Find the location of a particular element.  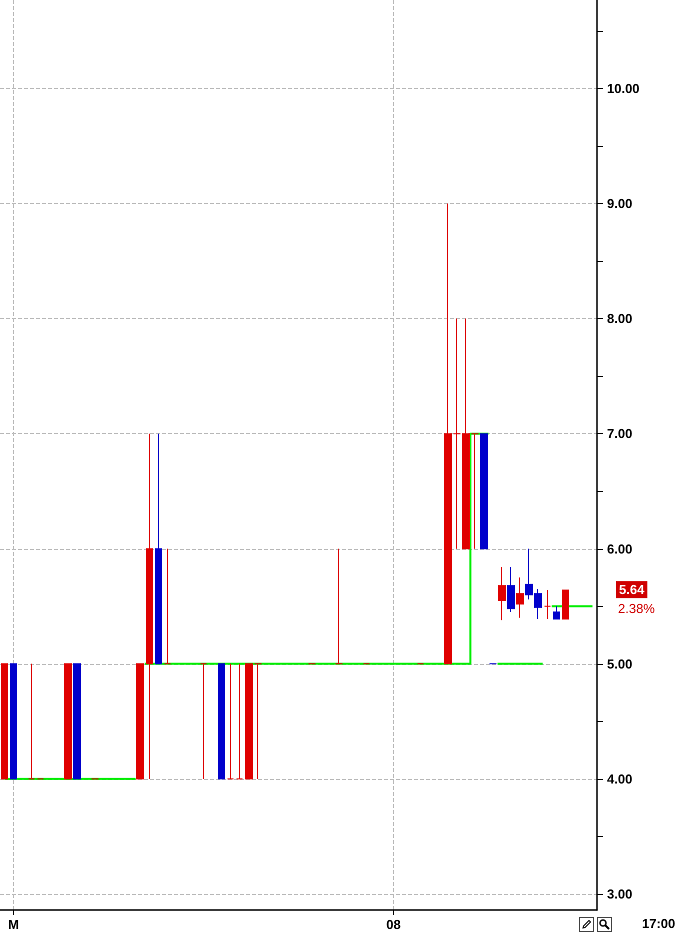

text: 17:00 is located at coordinates (659, 923).